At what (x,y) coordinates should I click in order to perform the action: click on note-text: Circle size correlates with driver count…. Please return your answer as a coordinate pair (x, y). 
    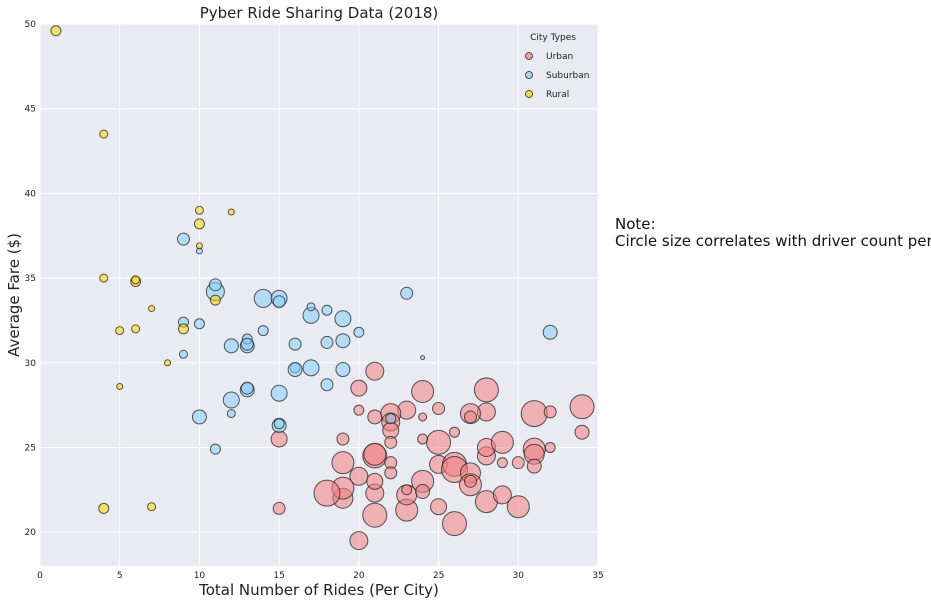
    Looking at the image, I should click on (773, 241).